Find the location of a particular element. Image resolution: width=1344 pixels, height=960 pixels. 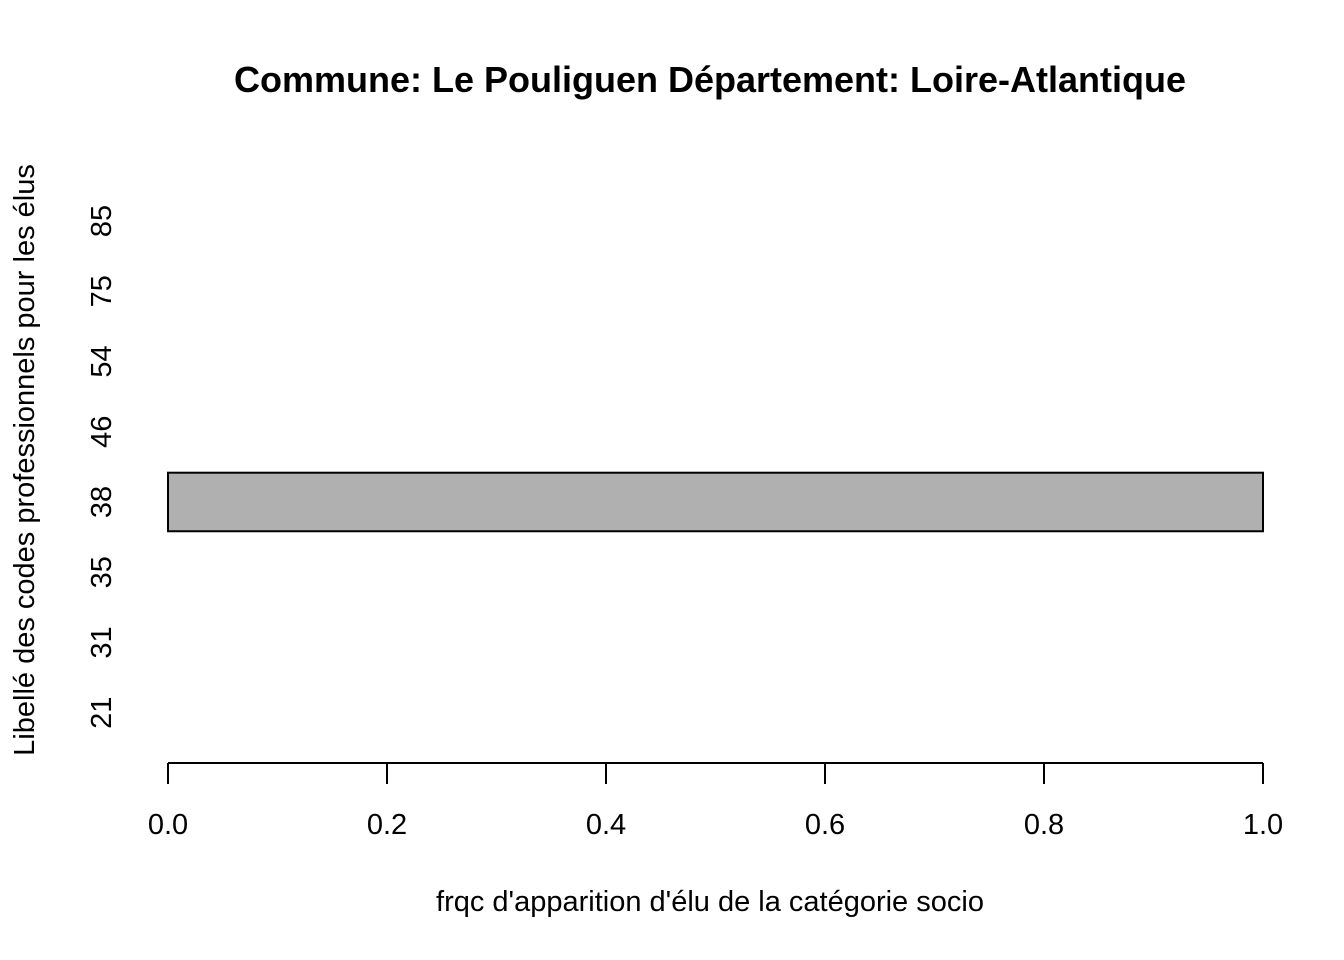

x-tick-label: 0.4 is located at coordinates (606, 825).